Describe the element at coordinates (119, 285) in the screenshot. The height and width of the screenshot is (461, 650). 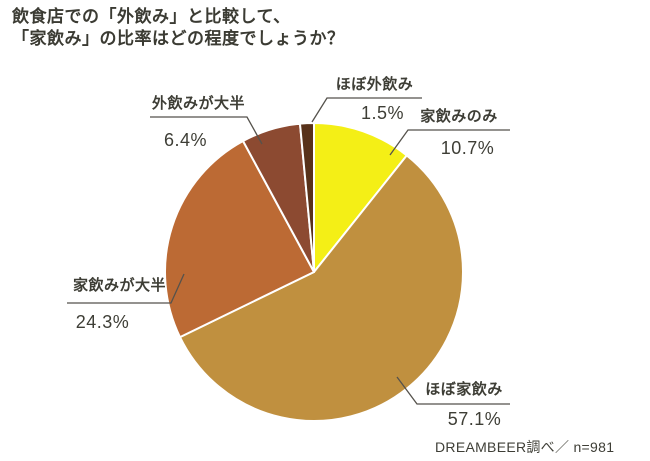
I see `slice-label-ienomi-taihan: 家飲みが大半` at that location.